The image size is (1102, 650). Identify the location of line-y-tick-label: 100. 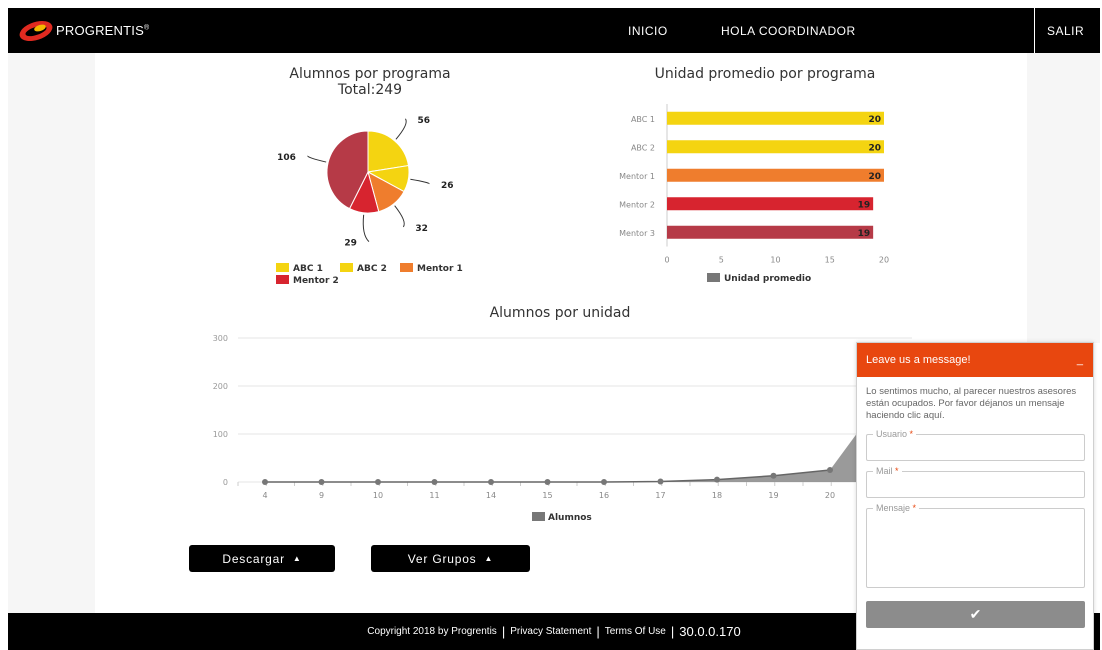
(220, 434).